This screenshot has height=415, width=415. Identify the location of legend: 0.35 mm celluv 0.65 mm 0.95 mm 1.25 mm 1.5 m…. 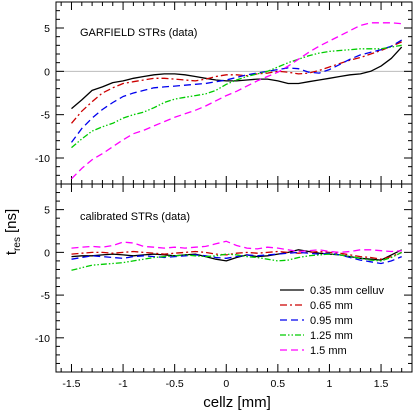
(332, 321).